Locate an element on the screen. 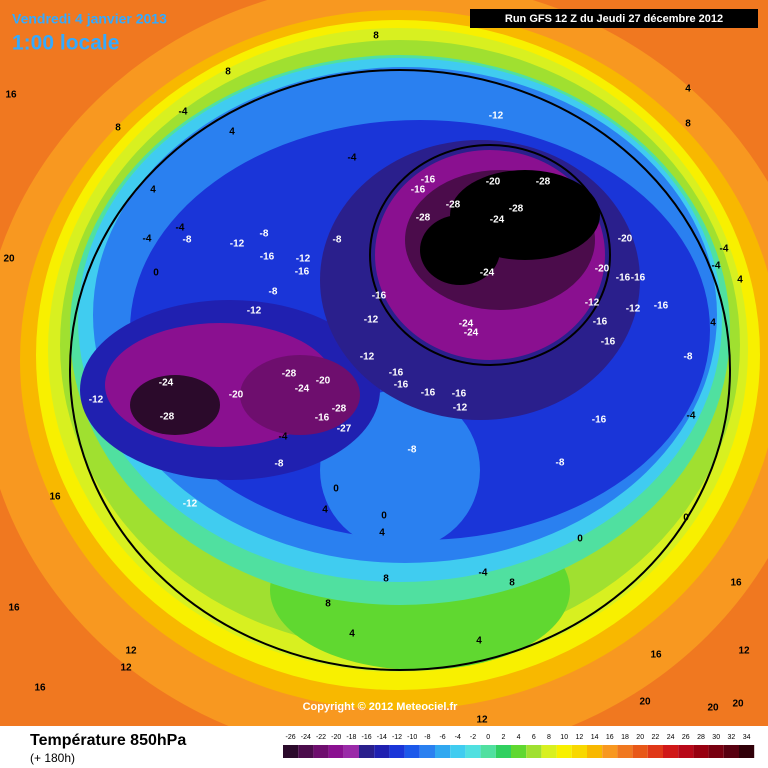  scale-label: 8 is located at coordinates (549, 737).